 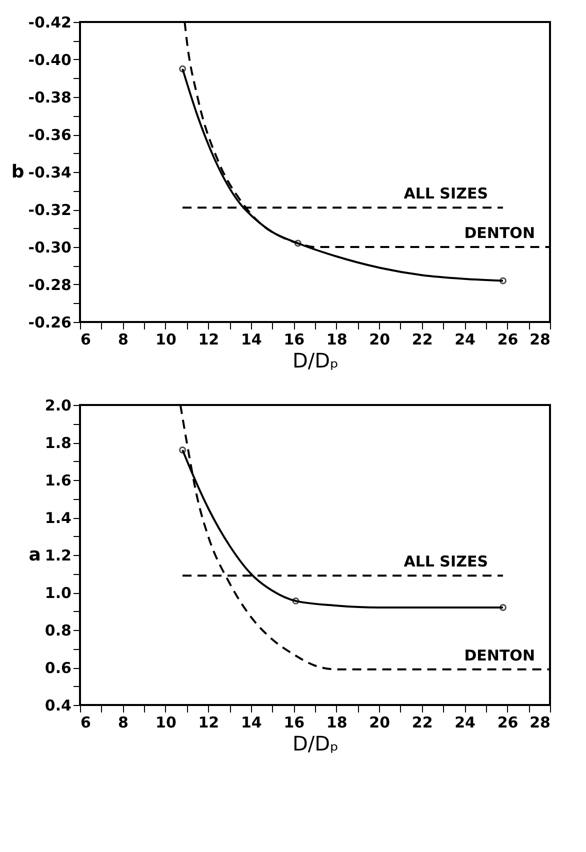 I want to click on y-axis-title: a, so click(x=34, y=555).